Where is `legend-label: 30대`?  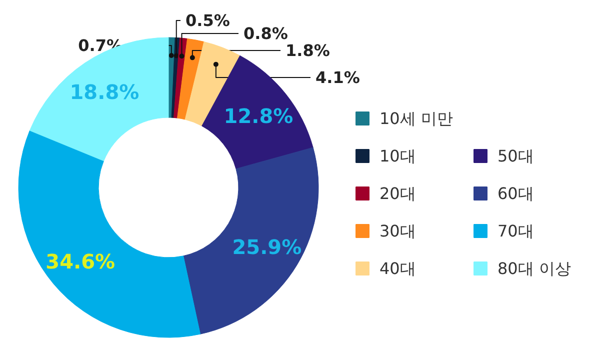 legend-label: 30대 is located at coordinates (398, 231).